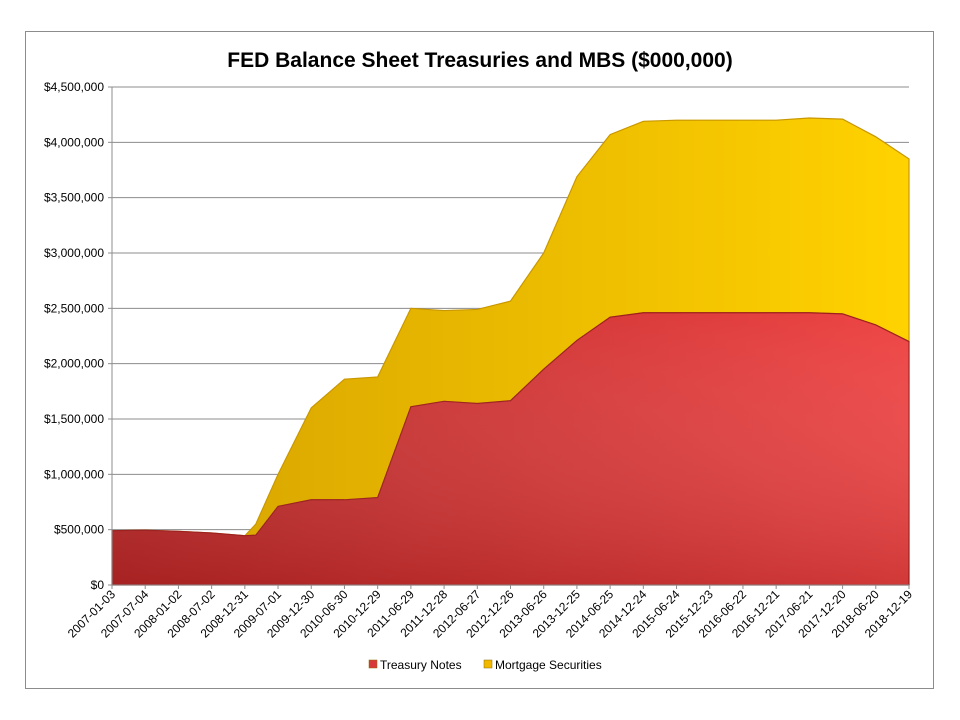 Image resolution: width=960 pixels, height=720 pixels. What do you see at coordinates (74, 87) in the screenshot?
I see `y-tick-label: $4,500,000` at bounding box center [74, 87].